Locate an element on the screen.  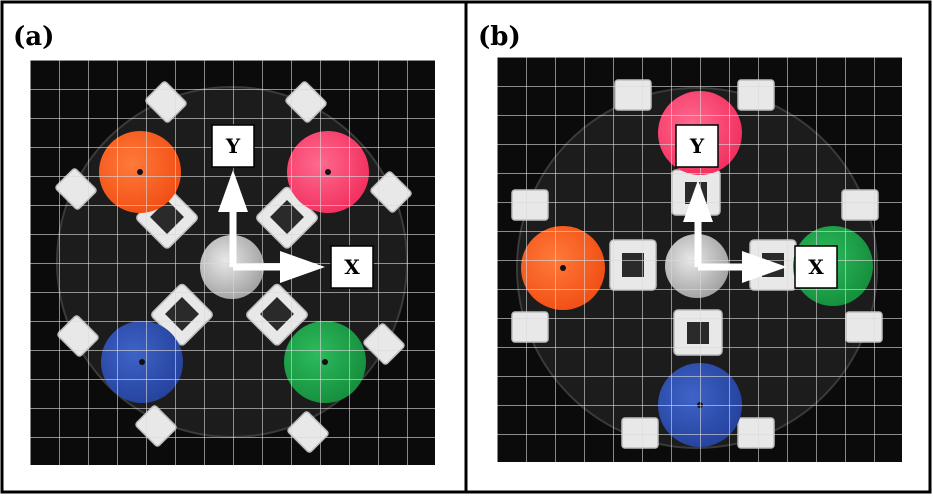
y-axis-label-box-b is located at coordinates (697, 146).